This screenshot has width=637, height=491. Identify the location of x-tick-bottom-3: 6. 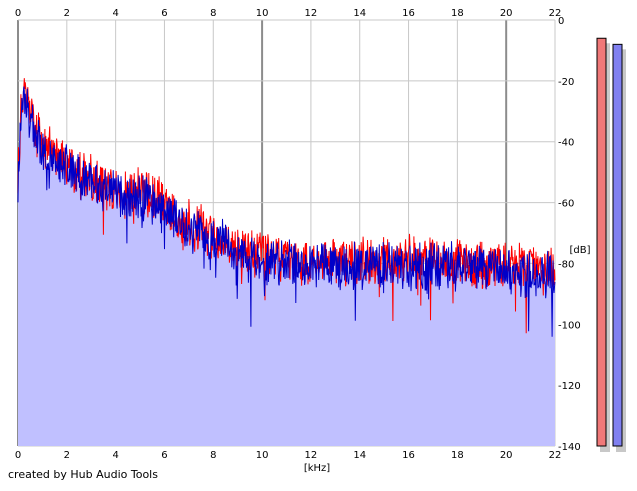
(164, 455).